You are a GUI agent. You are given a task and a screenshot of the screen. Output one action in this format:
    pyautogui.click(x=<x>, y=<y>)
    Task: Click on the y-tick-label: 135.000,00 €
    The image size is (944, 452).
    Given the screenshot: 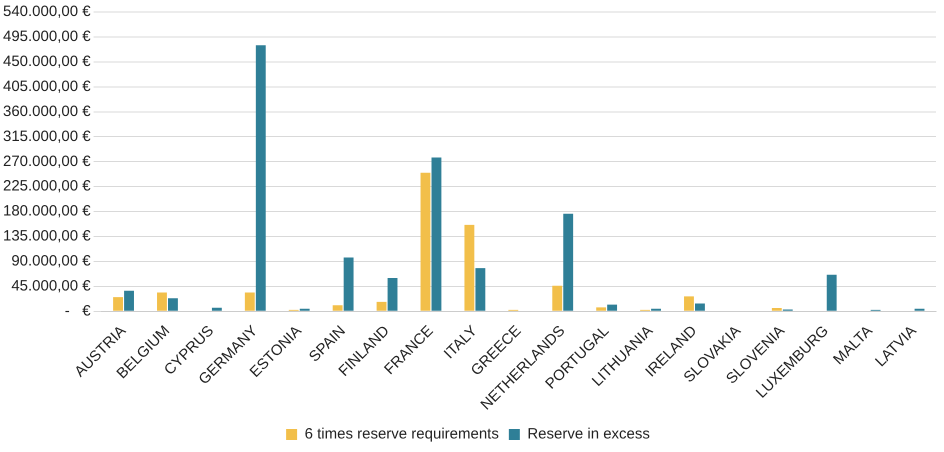 What is the action you would take?
    pyautogui.click(x=47, y=236)
    